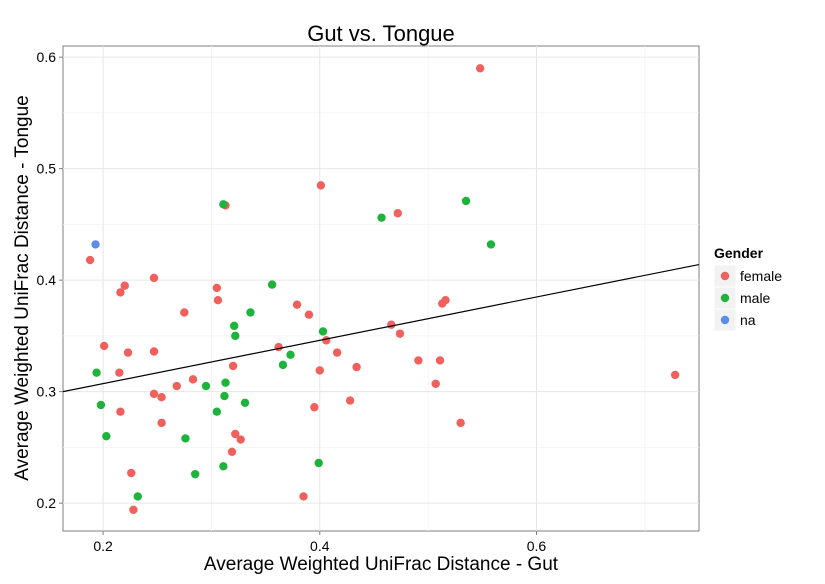 This screenshot has height=584, width=825. Describe the element at coordinates (47, 392) in the screenshot. I see `y-tick-label: 0.3` at that location.